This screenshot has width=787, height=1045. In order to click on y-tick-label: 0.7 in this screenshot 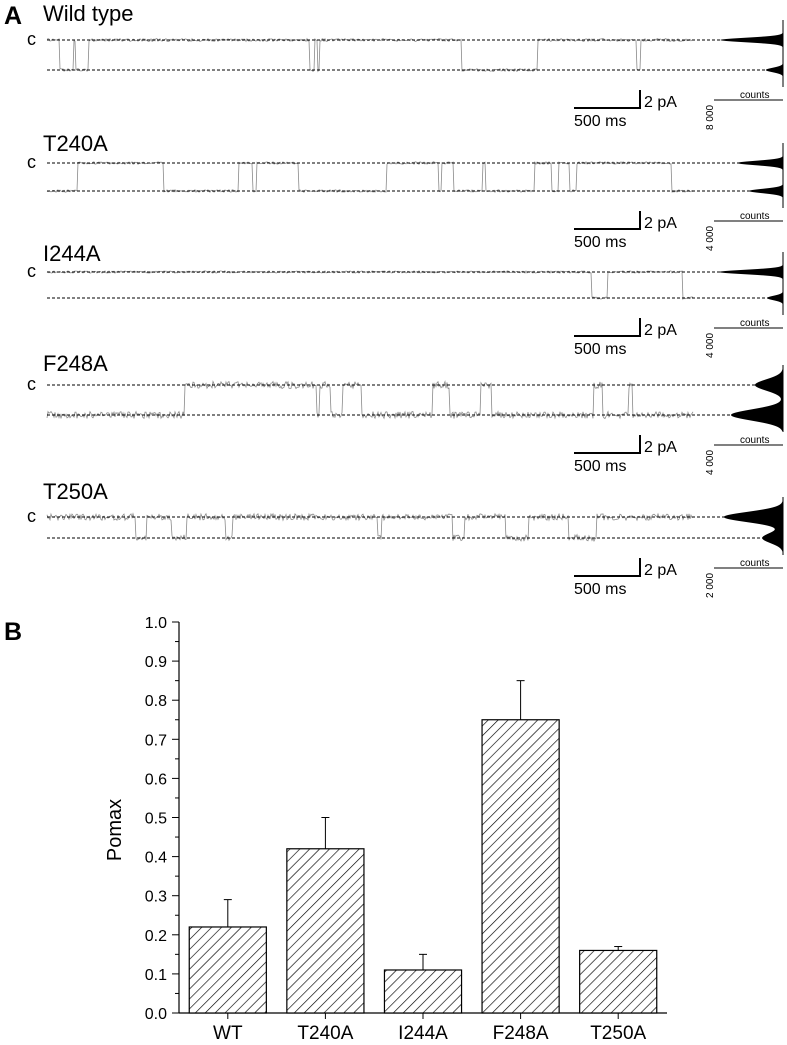, I will do `click(156, 740)`.